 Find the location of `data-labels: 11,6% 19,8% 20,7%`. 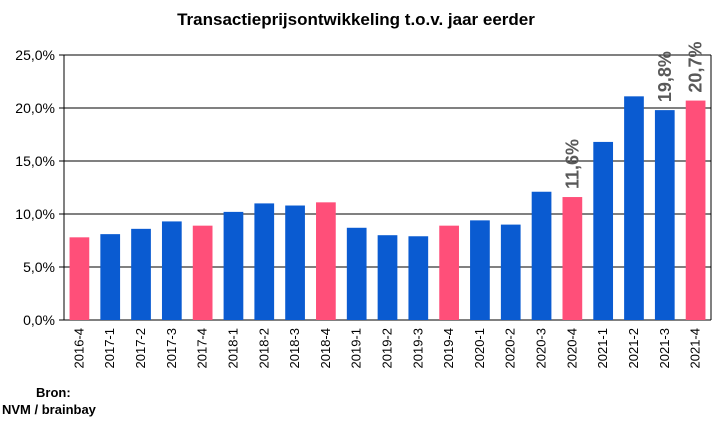

data-labels: 11,6% 19,8% 20,7% is located at coordinates (633, 116).